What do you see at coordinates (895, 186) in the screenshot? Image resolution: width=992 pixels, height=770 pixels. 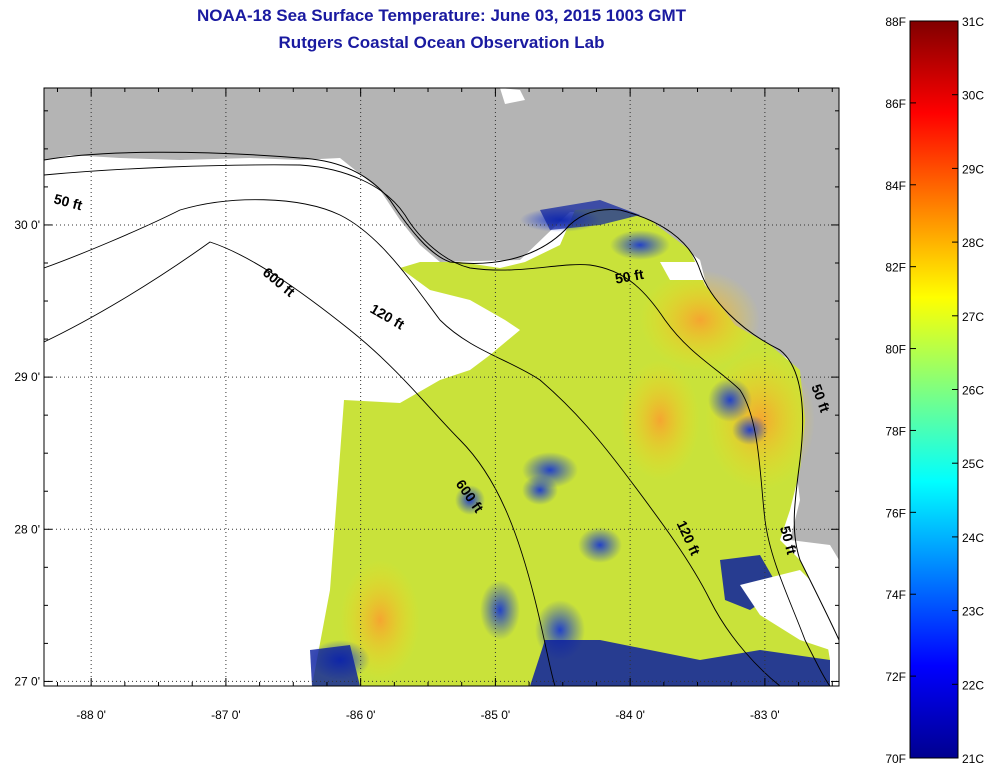 I see `colorbar-label-f: 84F` at bounding box center [895, 186].